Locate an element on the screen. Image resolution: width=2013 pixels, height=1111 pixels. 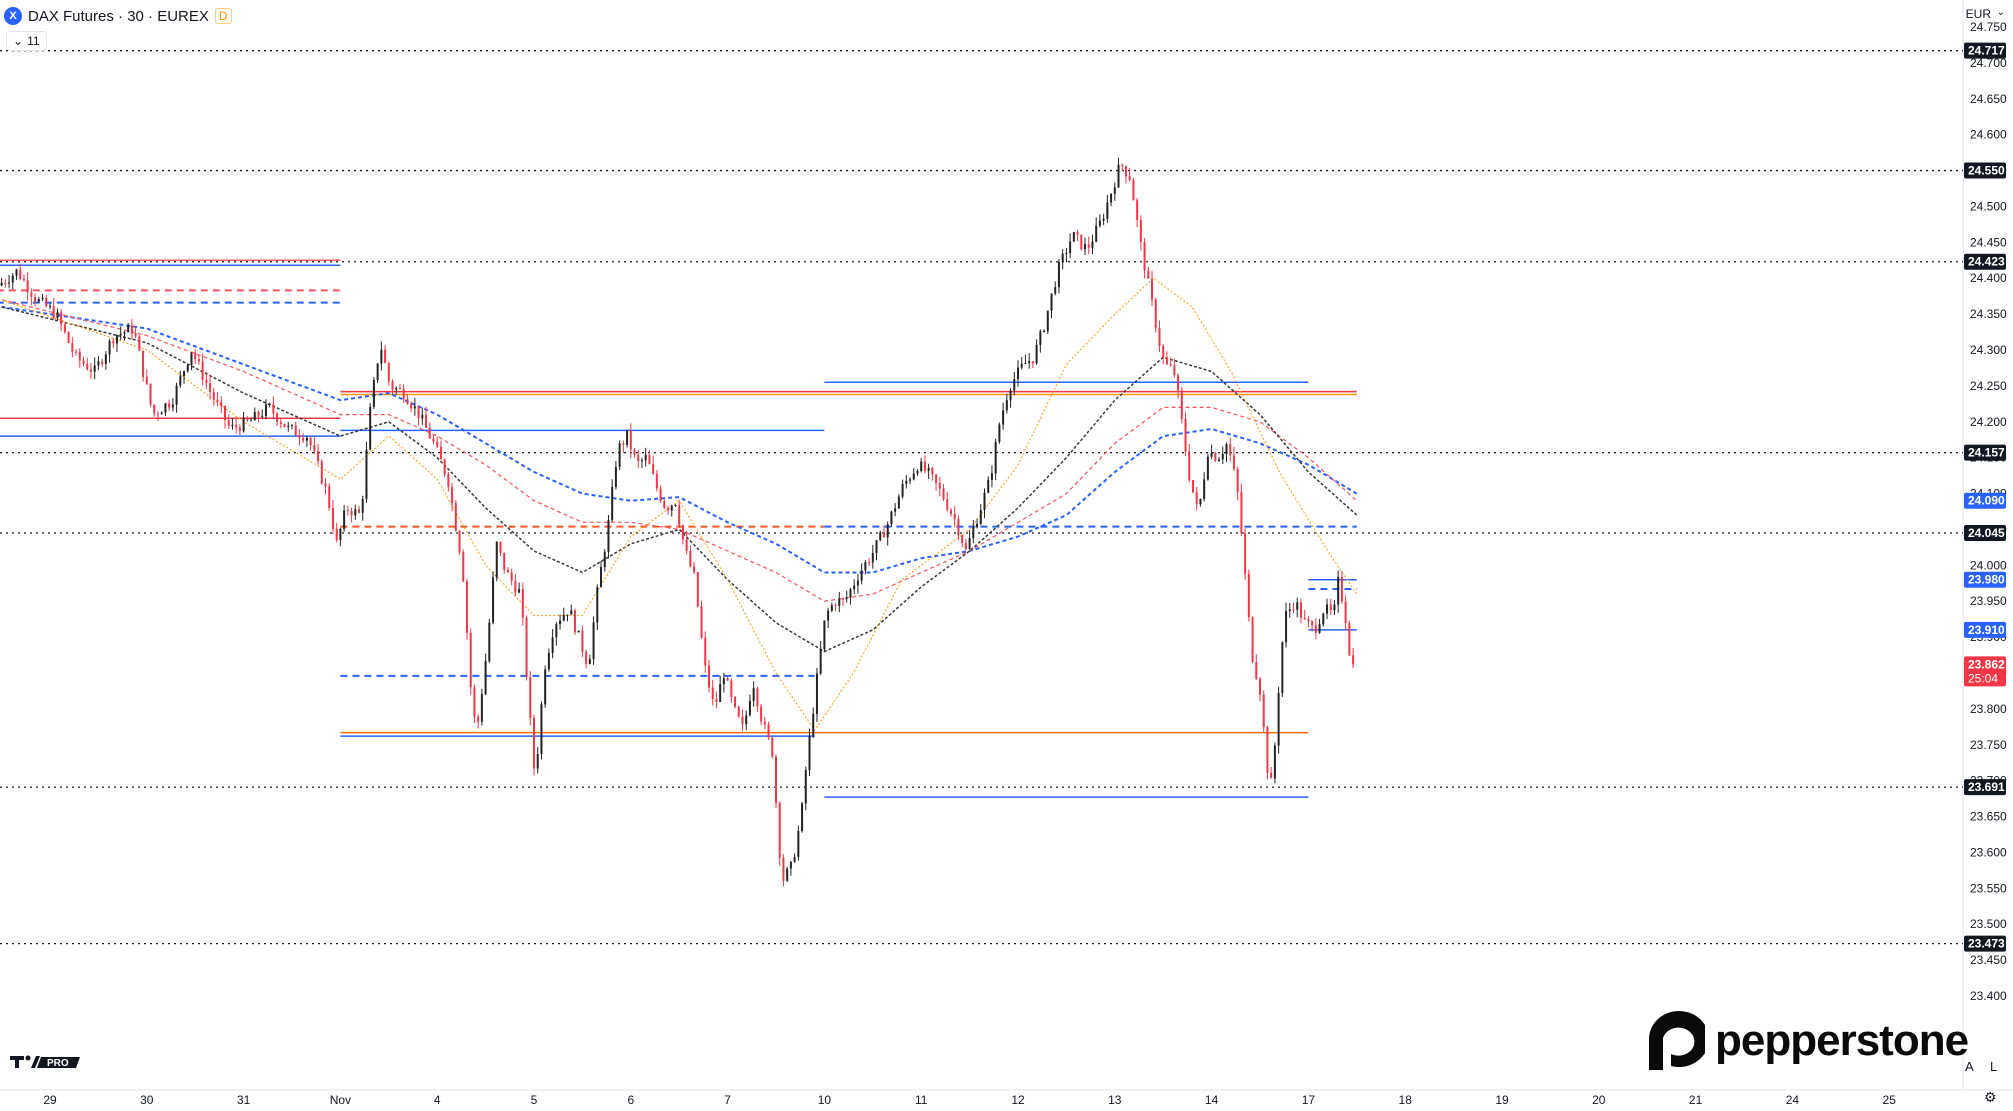
level-price-badge-label: 24.045 is located at coordinates (1986, 533).